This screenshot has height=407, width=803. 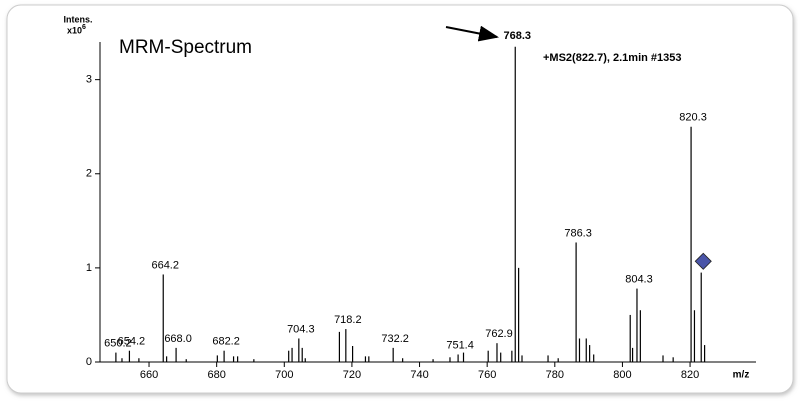 I want to click on y-tick-label: 0, so click(x=89, y=362).